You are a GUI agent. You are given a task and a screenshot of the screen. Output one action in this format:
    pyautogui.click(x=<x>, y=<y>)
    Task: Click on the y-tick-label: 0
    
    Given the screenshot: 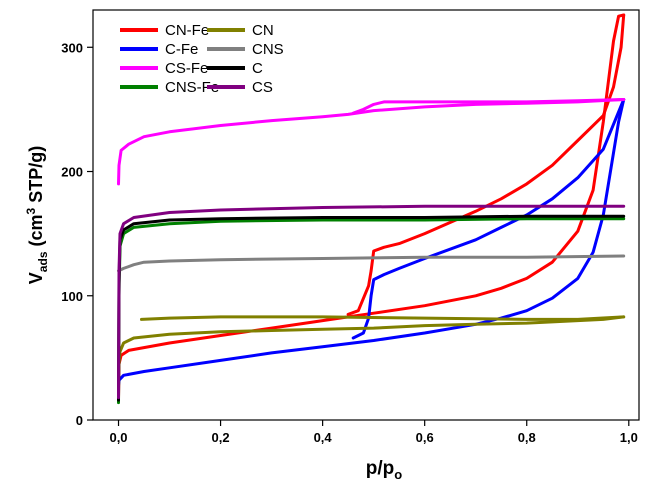 What is the action you would take?
    pyautogui.click(x=79, y=420)
    